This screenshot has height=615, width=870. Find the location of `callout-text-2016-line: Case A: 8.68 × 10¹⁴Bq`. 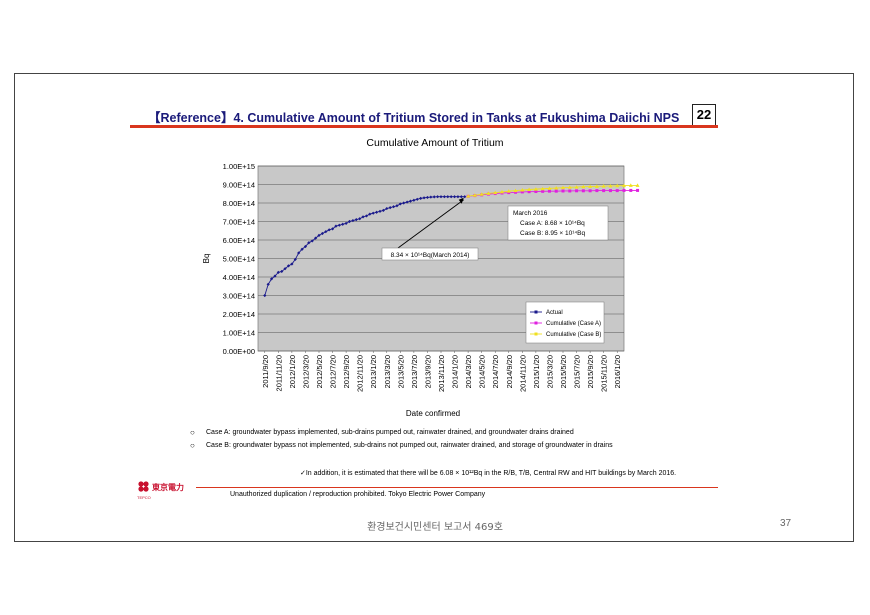

callout-text-2016-line: Case A: 8.68 × 10¹⁴Bq is located at coordinates (552, 223).